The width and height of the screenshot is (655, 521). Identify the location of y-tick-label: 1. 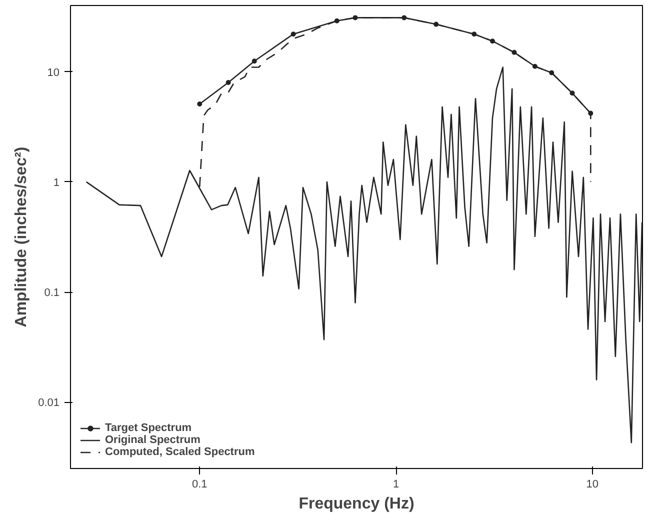
(56, 182).